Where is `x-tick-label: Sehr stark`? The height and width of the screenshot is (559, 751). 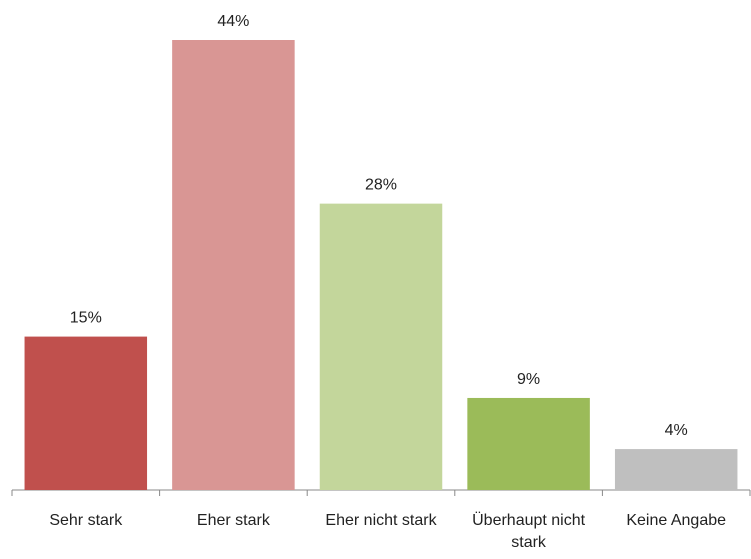 x-tick-label: Sehr stark is located at coordinates (86, 520).